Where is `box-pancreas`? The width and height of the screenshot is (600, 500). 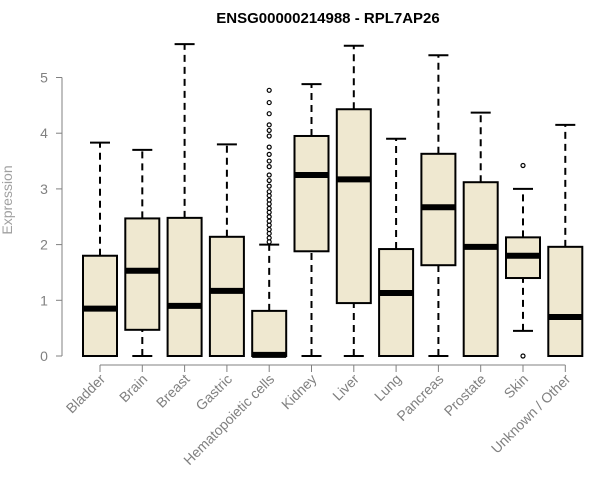
box-pancreas is located at coordinates (438, 205).